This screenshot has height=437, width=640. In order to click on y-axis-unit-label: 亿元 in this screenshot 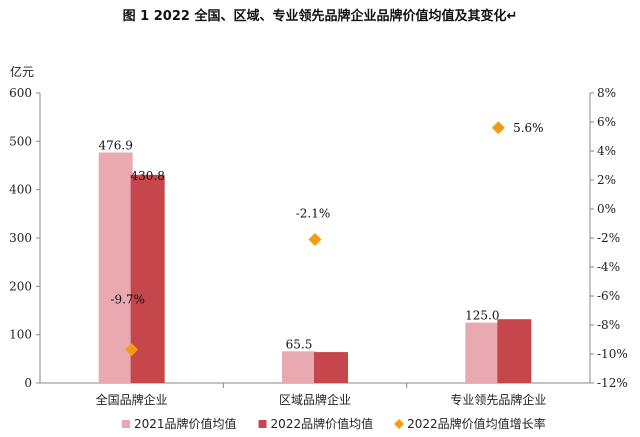, I will do `click(22, 71)`.